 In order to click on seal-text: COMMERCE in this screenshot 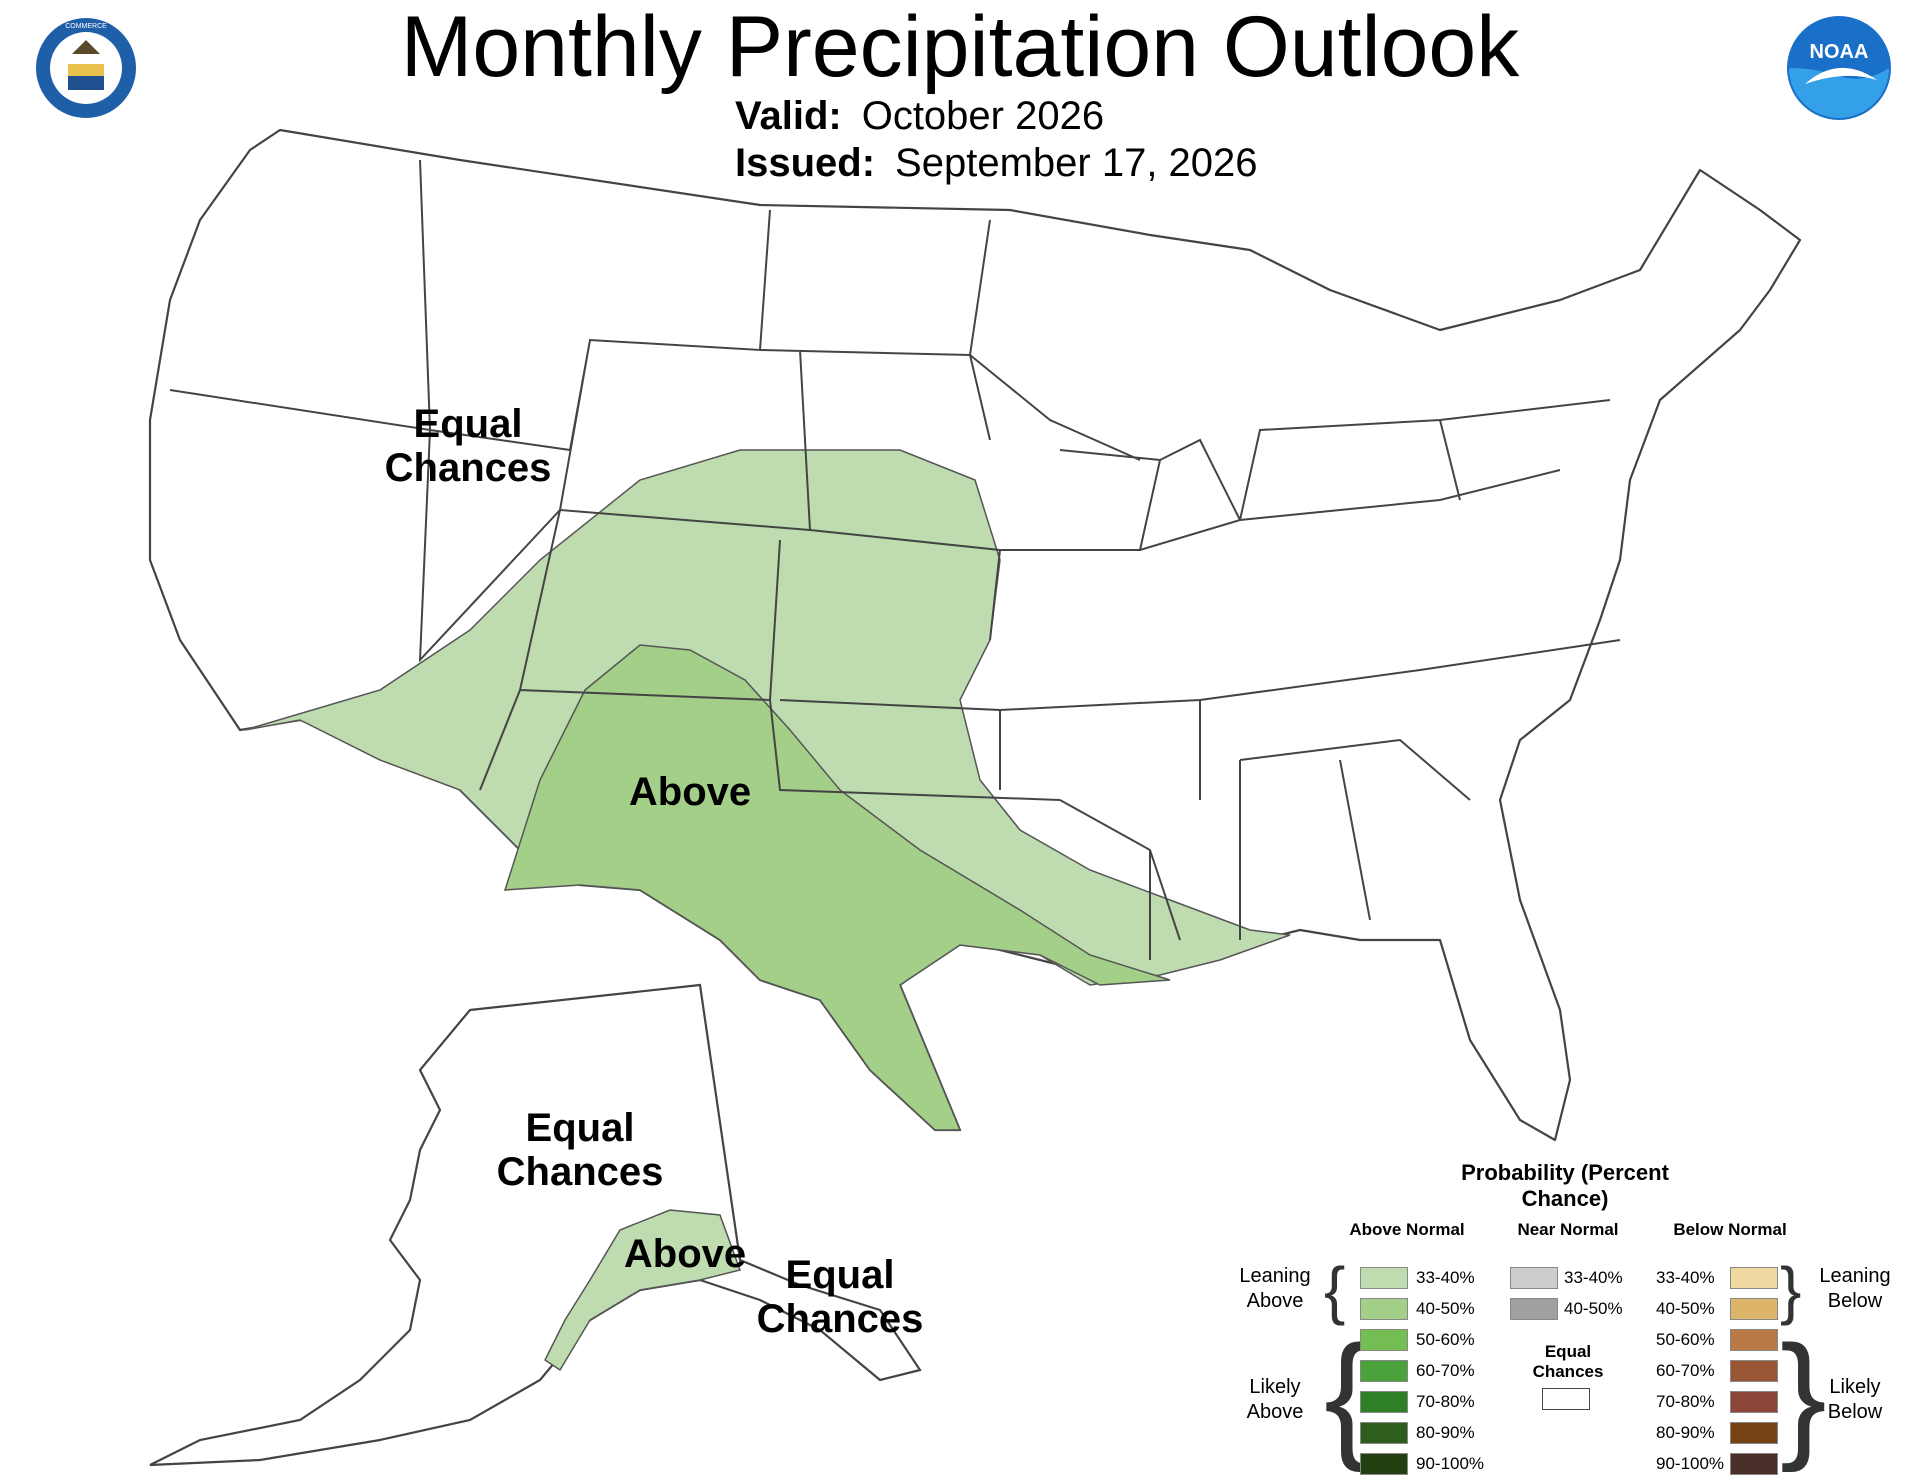, I will do `click(86, 26)`.